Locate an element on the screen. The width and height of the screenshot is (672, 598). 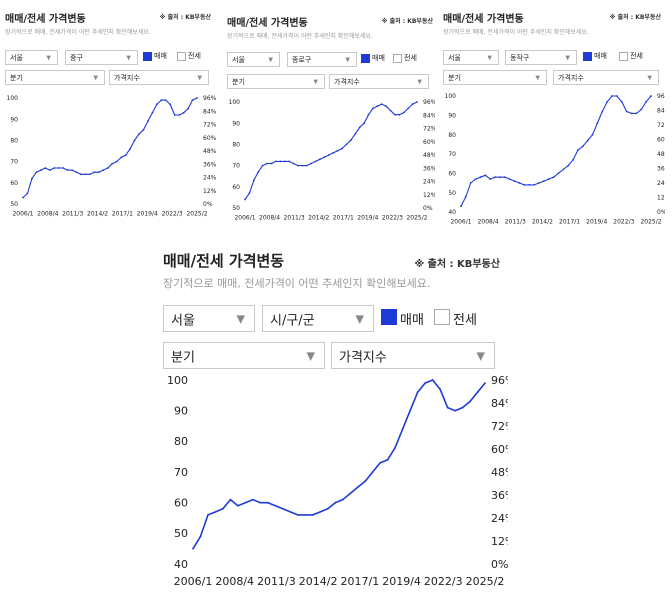
rent-checkbox-label: 전세 is located at coordinates (410, 58).